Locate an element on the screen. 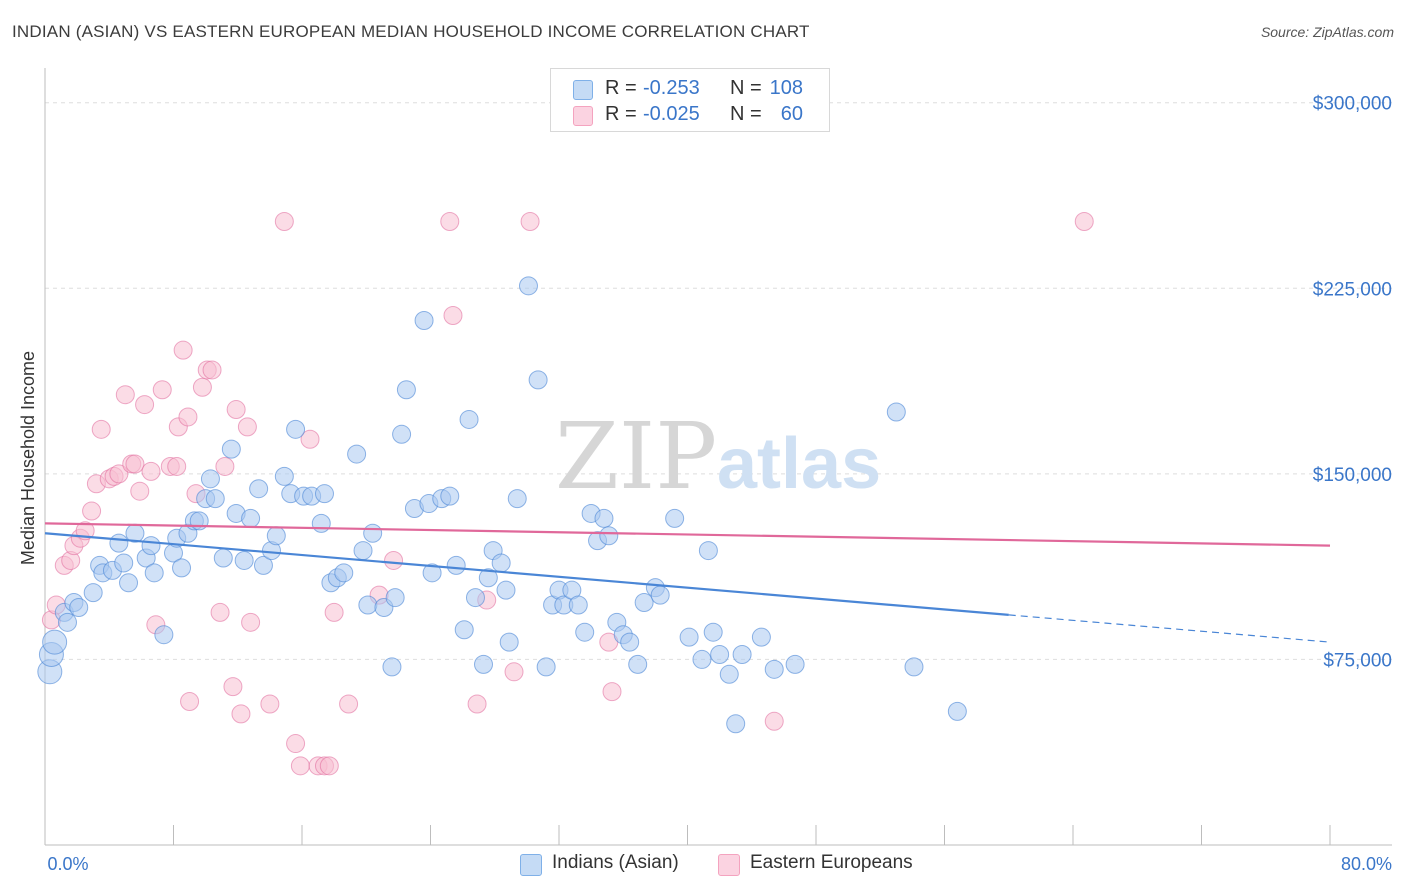 This screenshot has height=892, width=1406. y-tick-label: $150,000 is located at coordinates (1352, 475).